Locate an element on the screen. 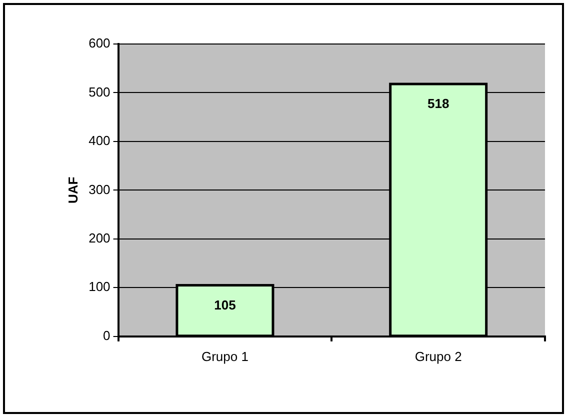 This screenshot has height=417, width=567. y-tick-label: 400 is located at coordinates (99, 140).